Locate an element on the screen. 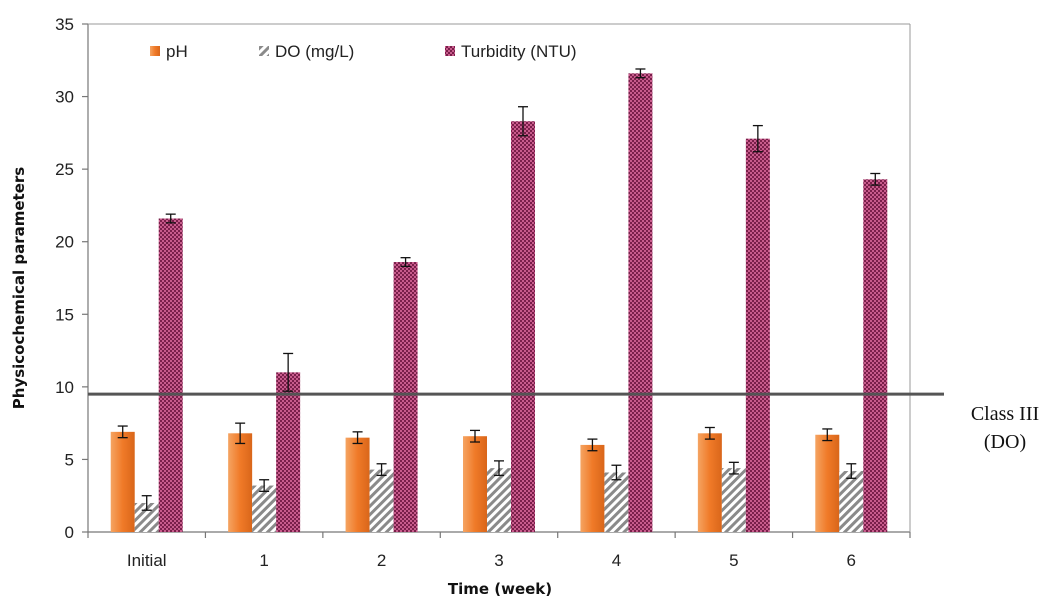 The height and width of the screenshot is (600, 1059). x-tick-label: 3 is located at coordinates (498, 560).